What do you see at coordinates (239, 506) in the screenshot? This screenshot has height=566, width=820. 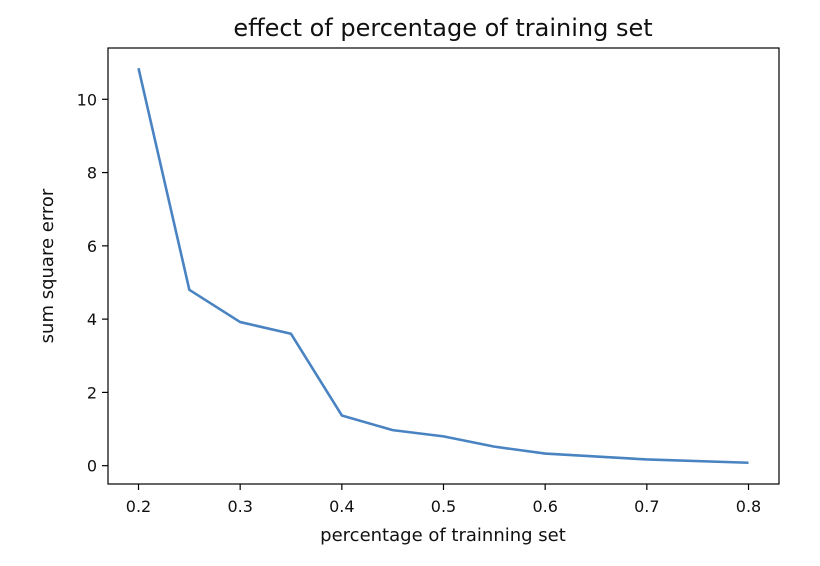 I see `x-tick-label: 0.3` at bounding box center [239, 506].